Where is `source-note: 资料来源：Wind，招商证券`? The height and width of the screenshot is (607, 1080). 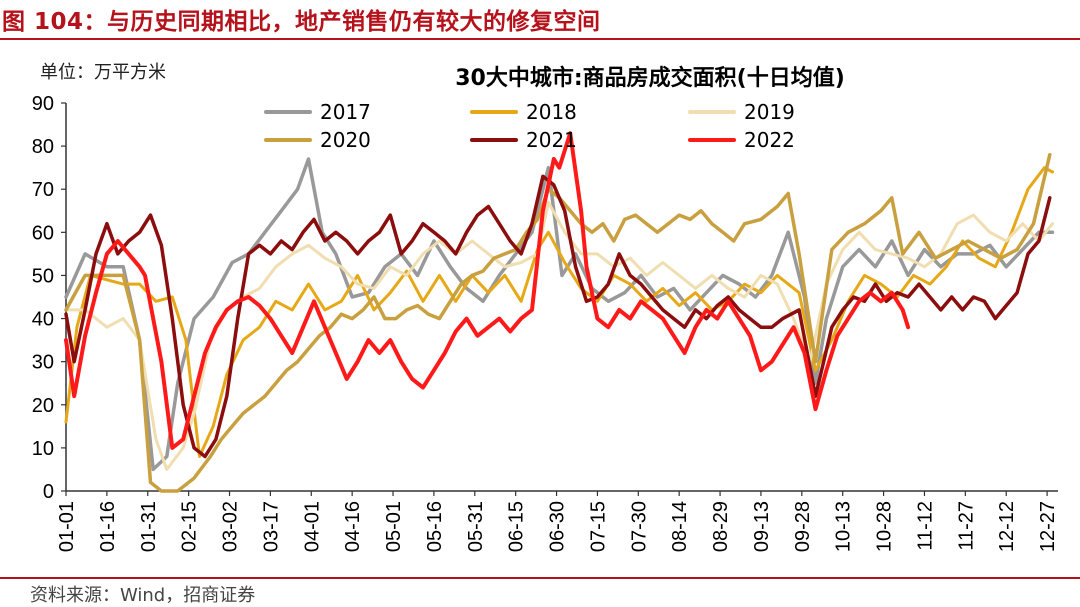
source-note: 资料来源：Wind，招商证券 is located at coordinates (143, 595).